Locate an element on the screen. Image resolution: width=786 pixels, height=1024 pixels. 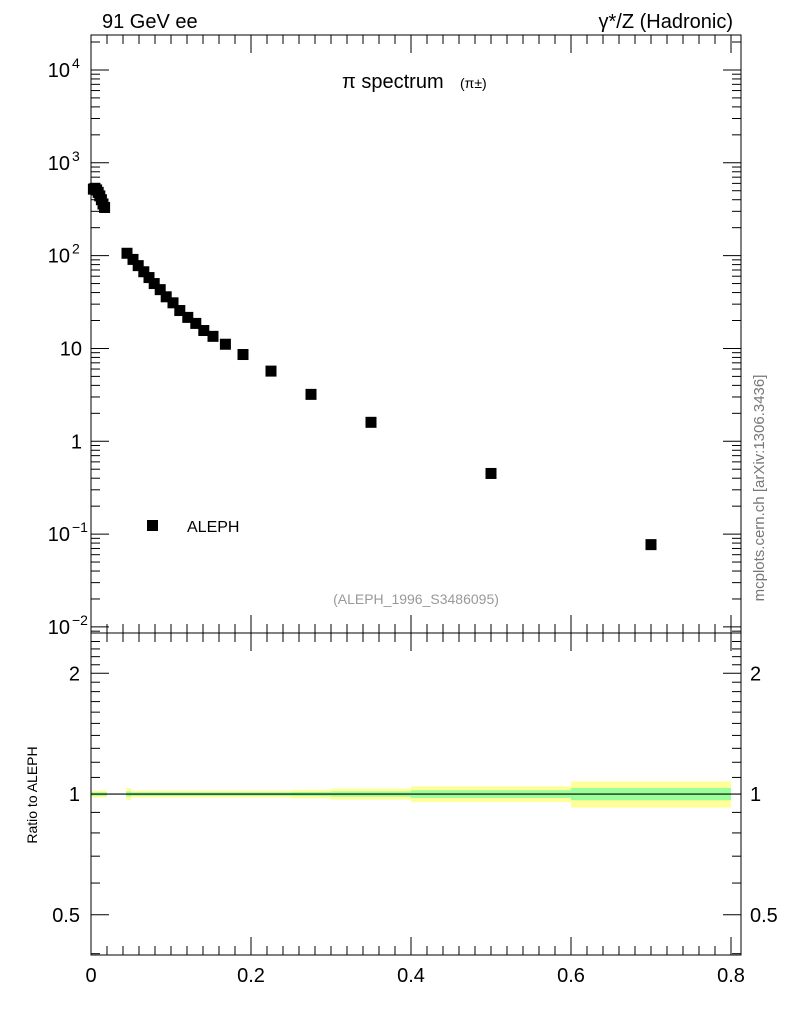
ratio-y-tick-label: 1 is located at coordinates (74, 795).